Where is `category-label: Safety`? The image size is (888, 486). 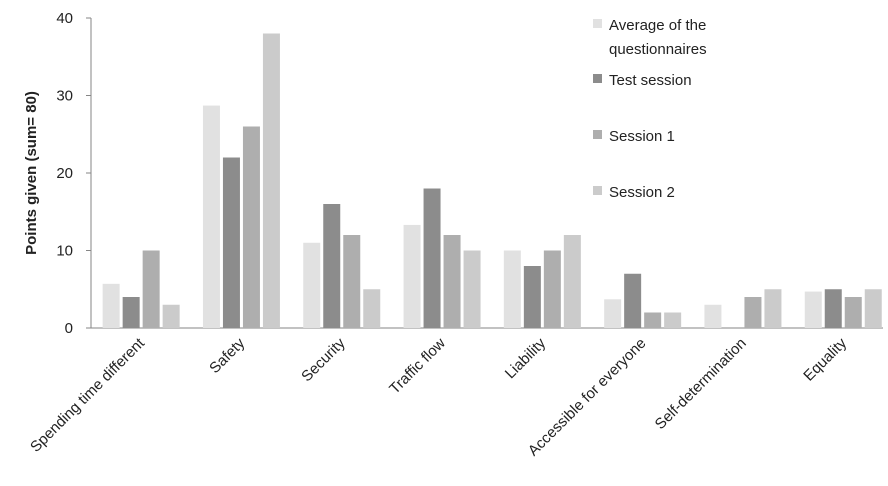 category-label: Safety is located at coordinates (227, 355).